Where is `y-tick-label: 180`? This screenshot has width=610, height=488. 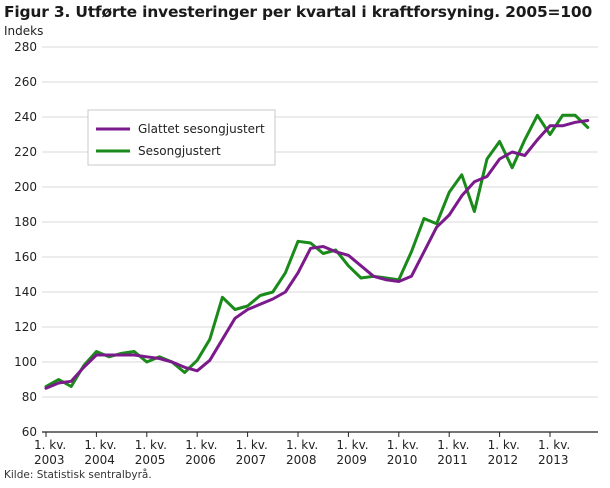
y-tick-label: 180 is located at coordinates (25, 222).